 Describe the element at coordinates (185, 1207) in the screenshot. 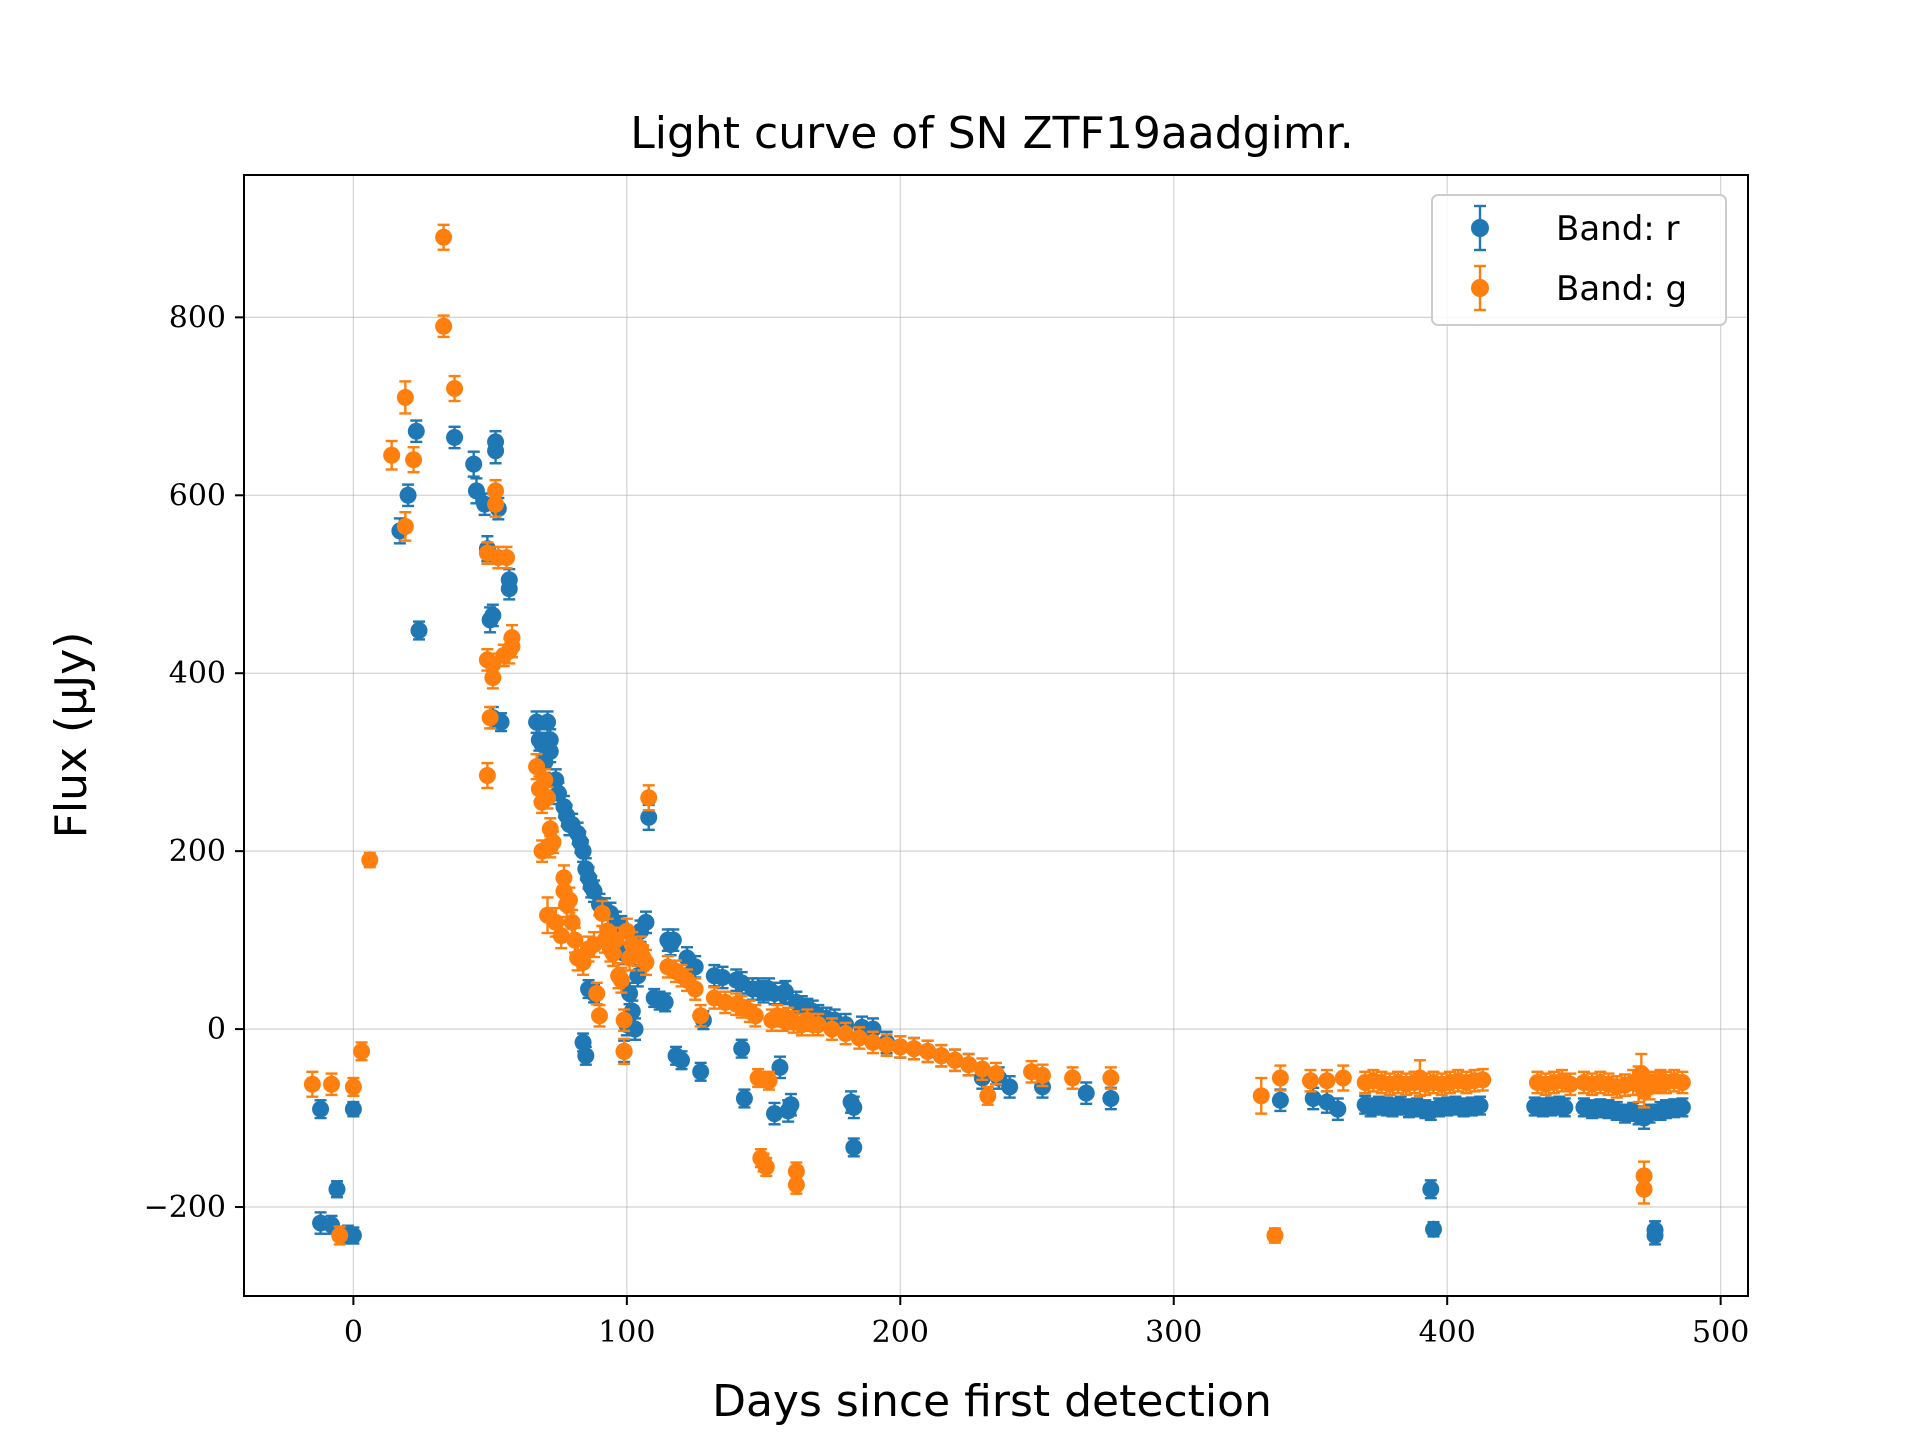

I see `y-tick-label: −200` at that location.